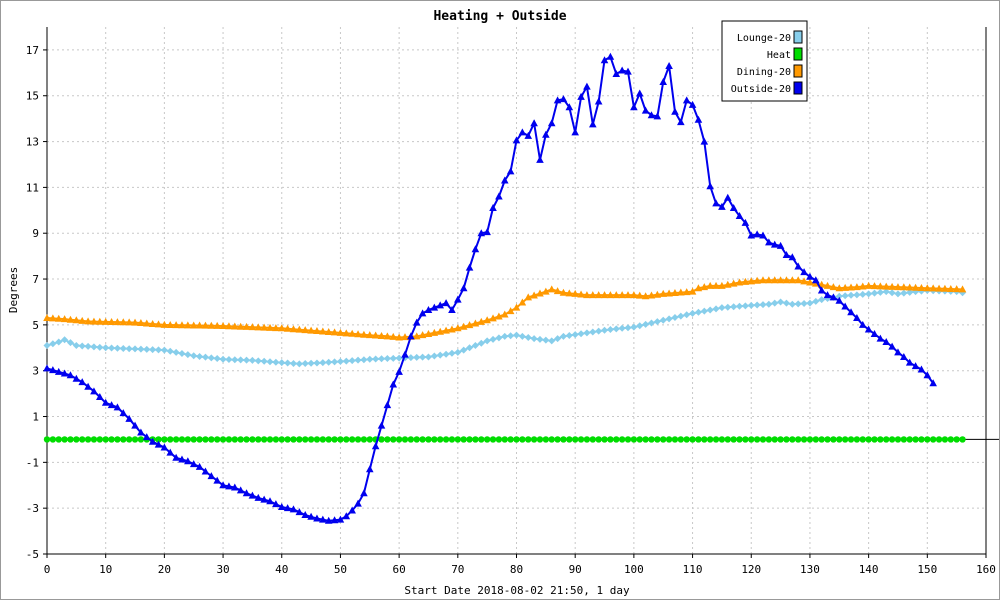 The image size is (1000, 603). What do you see at coordinates (693, 569) in the screenshot?
I see `x-tick-label: 110` at bounding box center [693, 569].